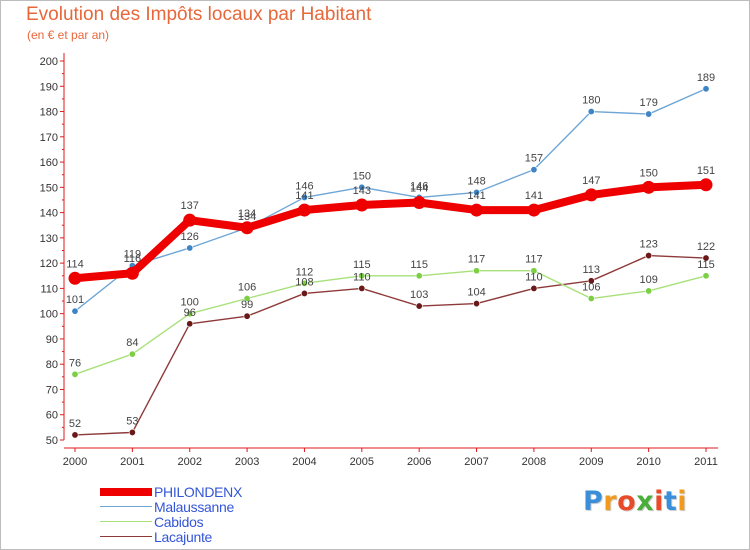  I want to click on chart-subtitle: (en € et par an), so click(68, 35).